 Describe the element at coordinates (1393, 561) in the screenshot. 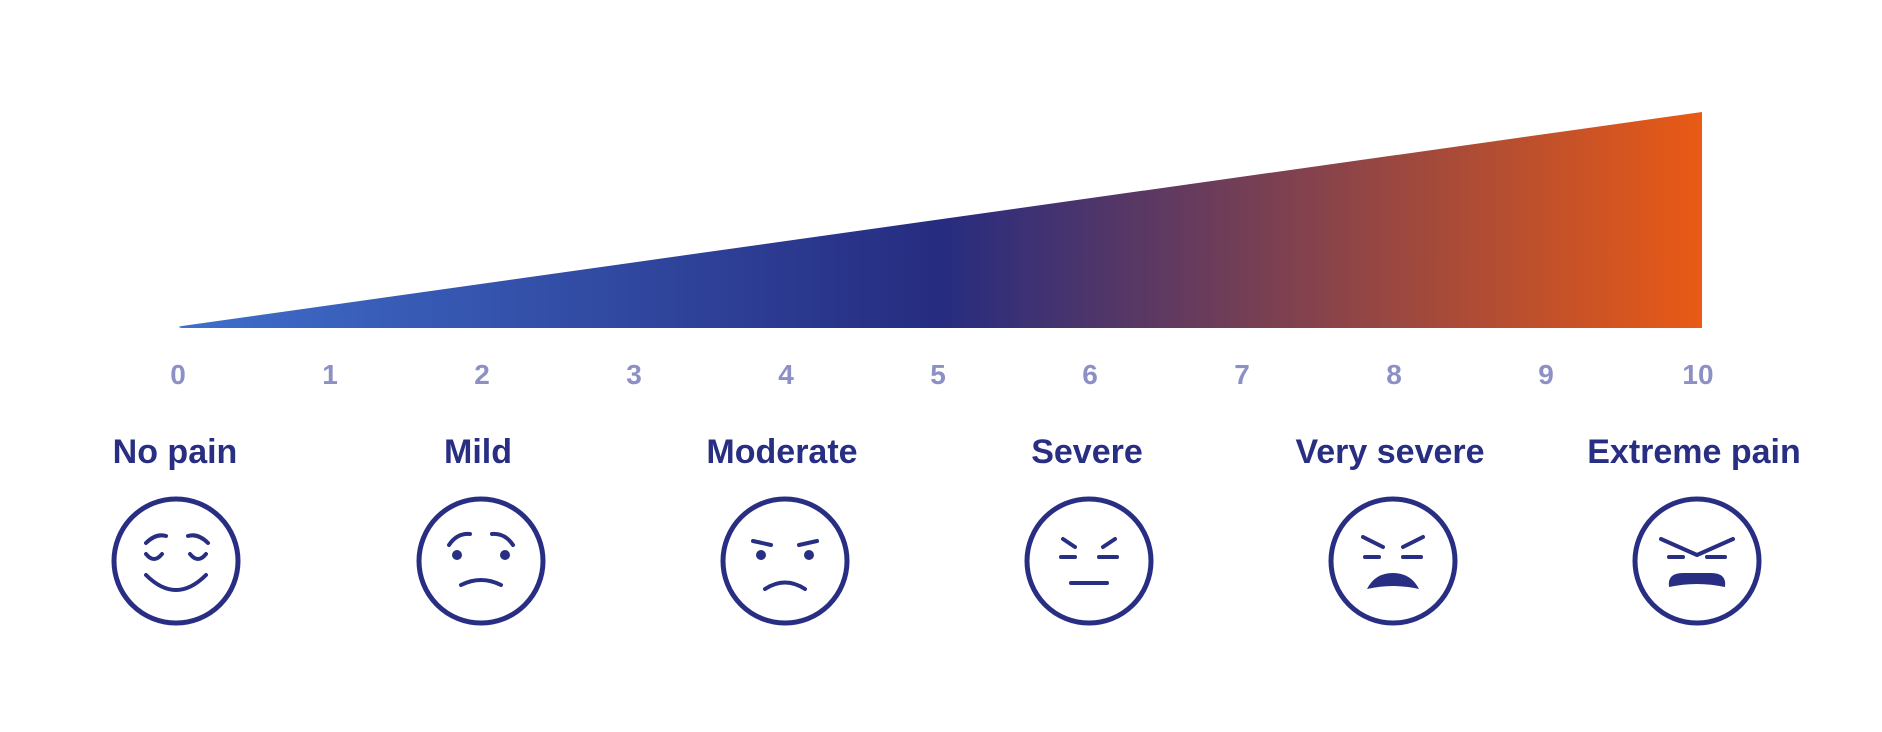

I see `pained-face-icon` at that location.